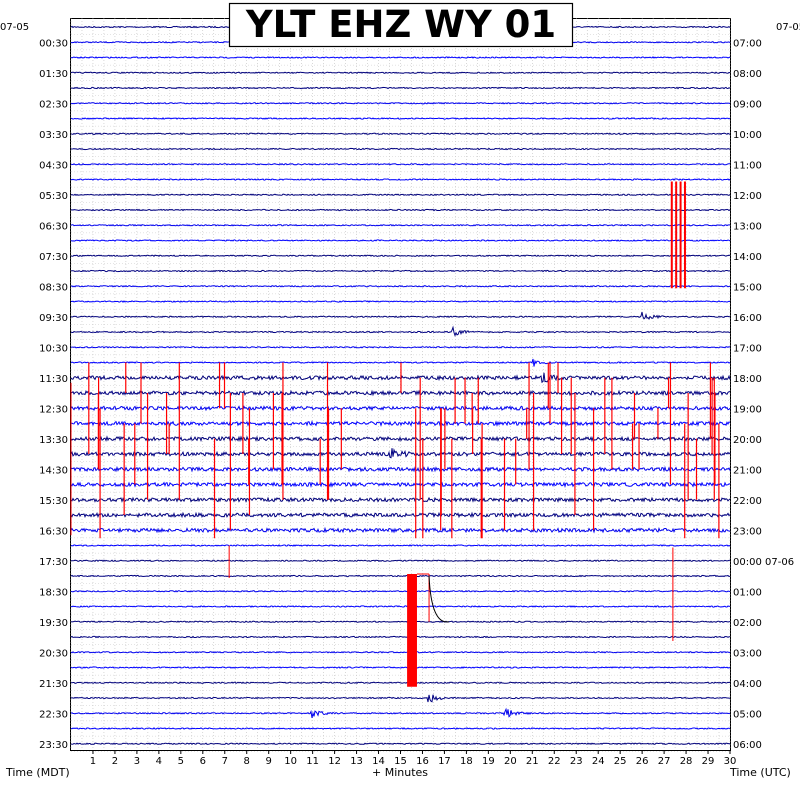 This screenshot has width=800, height=800. Describe the element at coordinates (510, 761) in the screenshot. I see `x-tick-label: 20` at that location.